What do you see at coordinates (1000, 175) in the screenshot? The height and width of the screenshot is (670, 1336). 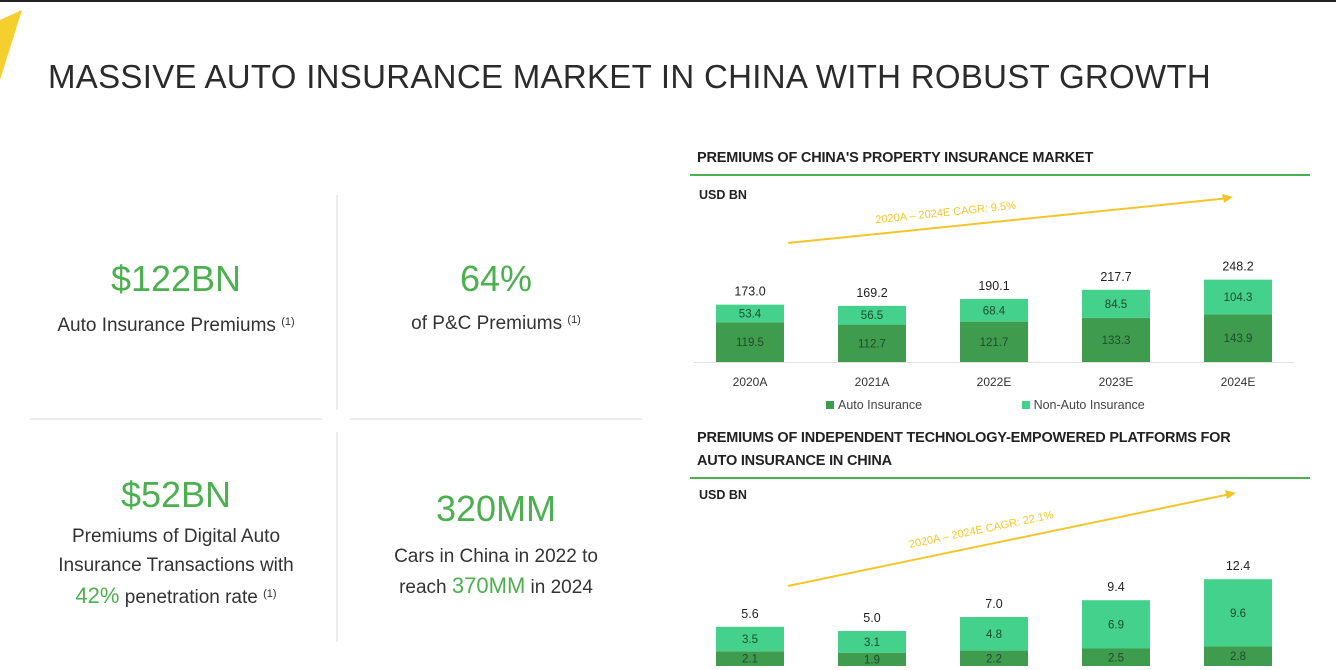 I see `chart-1-rule` at bounding box center [1000, 175].